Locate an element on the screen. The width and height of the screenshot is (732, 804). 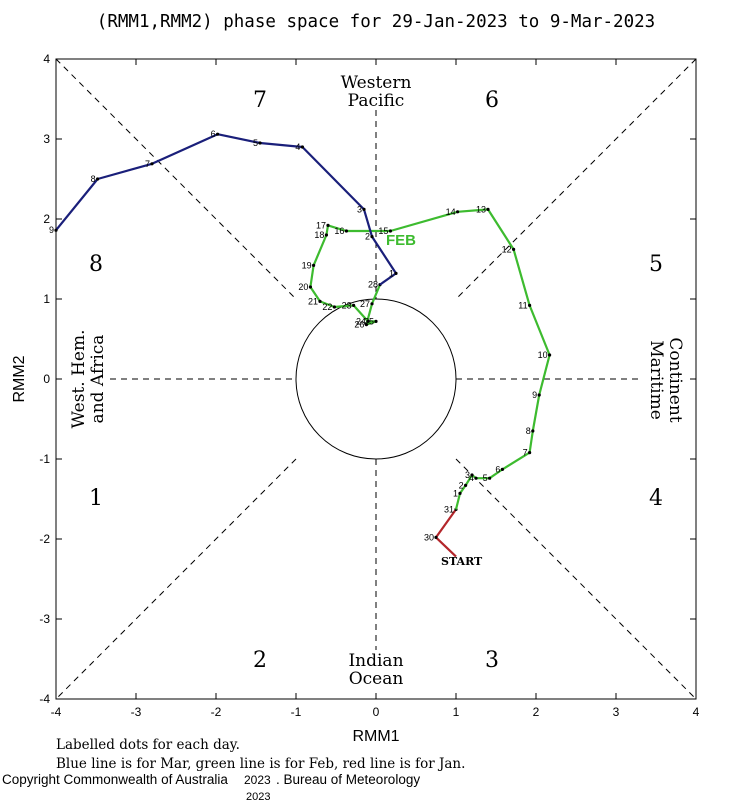
region-right-line1: Maritime is located at coordinates (656, 380).